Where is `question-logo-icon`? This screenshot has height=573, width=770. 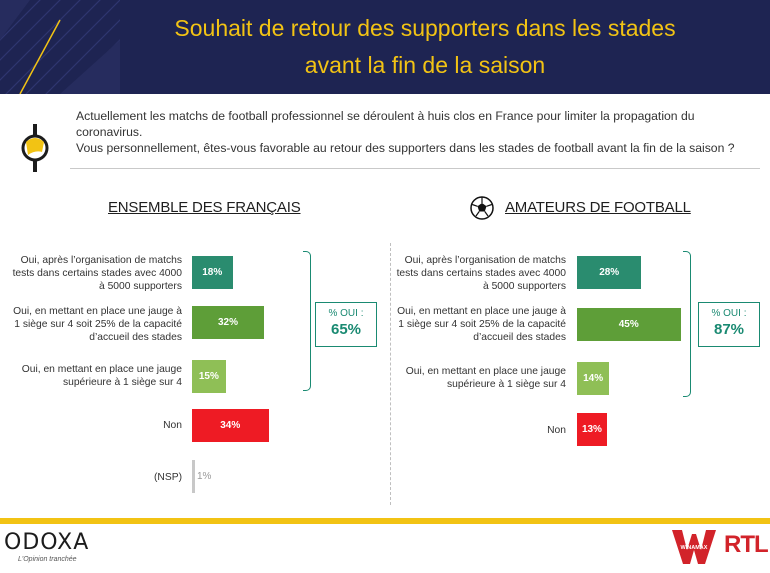 question-logo-icon is located at coordinates (35, 148).